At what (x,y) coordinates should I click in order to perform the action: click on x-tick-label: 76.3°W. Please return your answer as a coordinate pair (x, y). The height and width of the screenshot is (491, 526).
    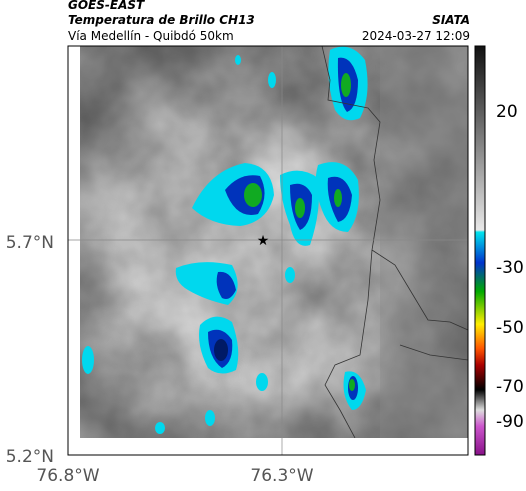
    Looking at the image, I should click on (281, 476).